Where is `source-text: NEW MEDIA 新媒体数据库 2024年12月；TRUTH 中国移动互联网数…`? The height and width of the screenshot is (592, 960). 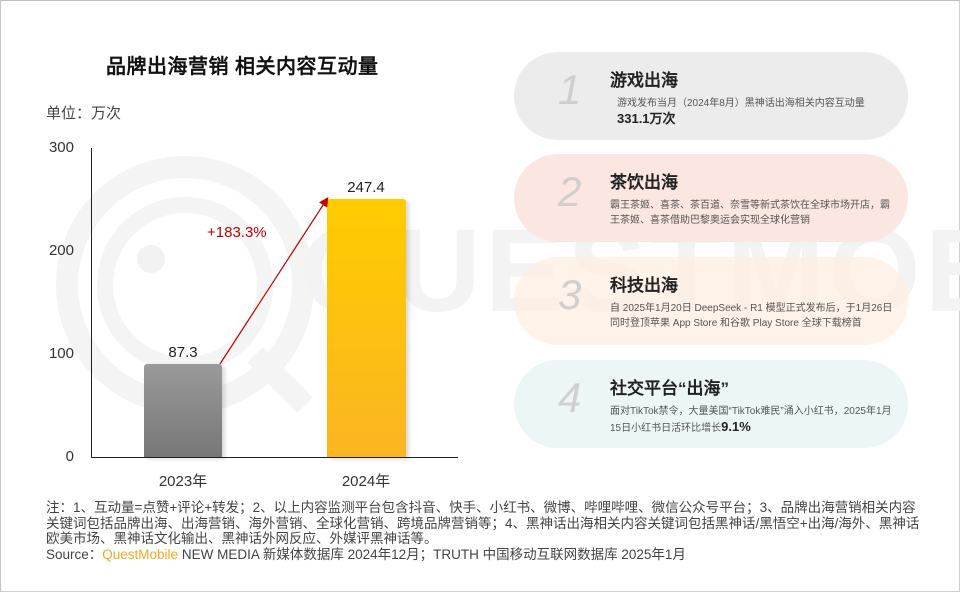 source-text: NEW MEDIA 新媒体数据库 2024年12月；TRUTH 中国移动互联网数… is located at coordinates (432, 554).